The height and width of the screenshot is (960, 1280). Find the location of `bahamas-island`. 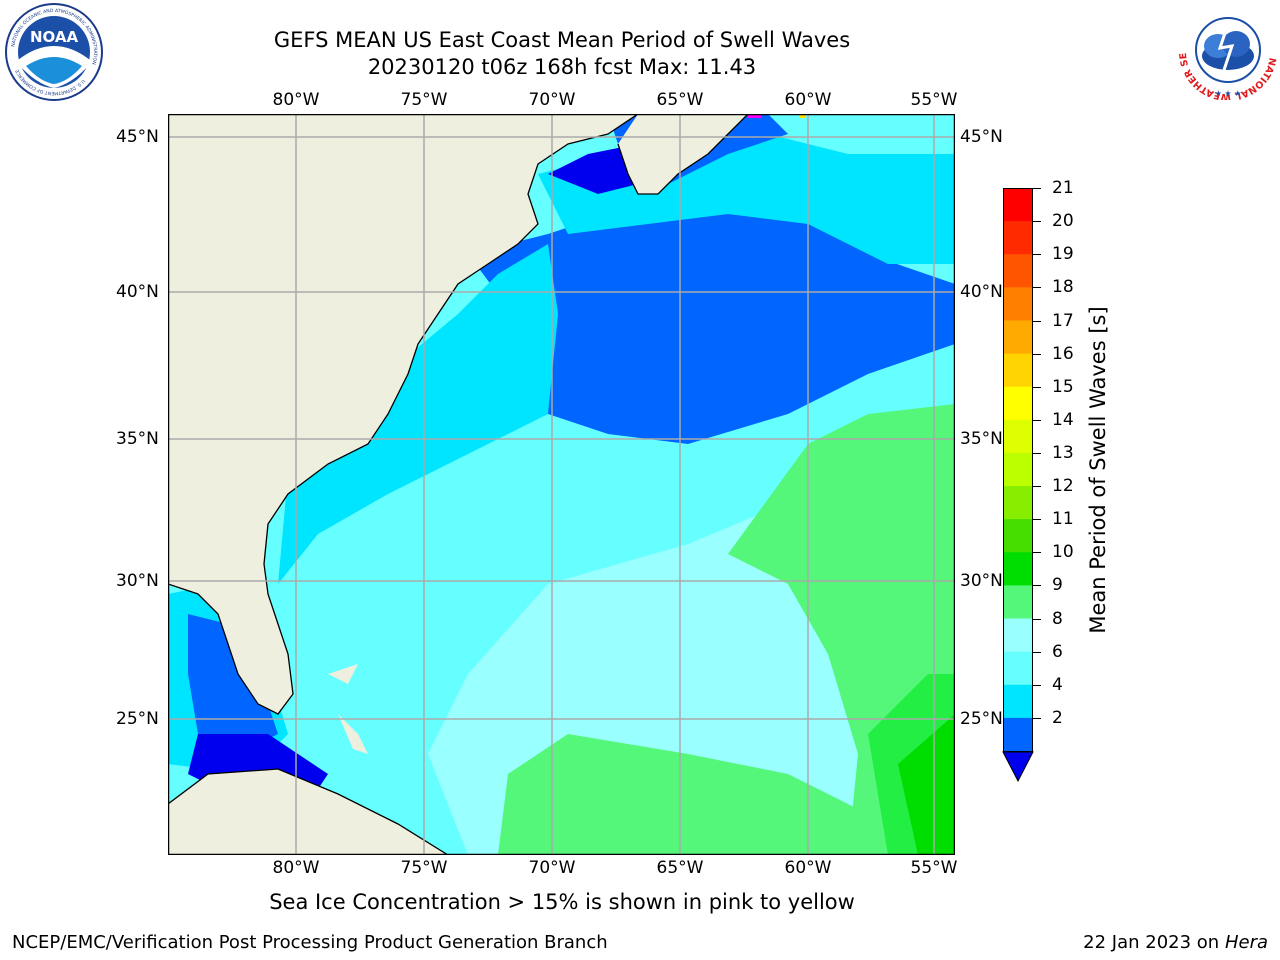

bahamas-island is located at coordinates (343, 674).